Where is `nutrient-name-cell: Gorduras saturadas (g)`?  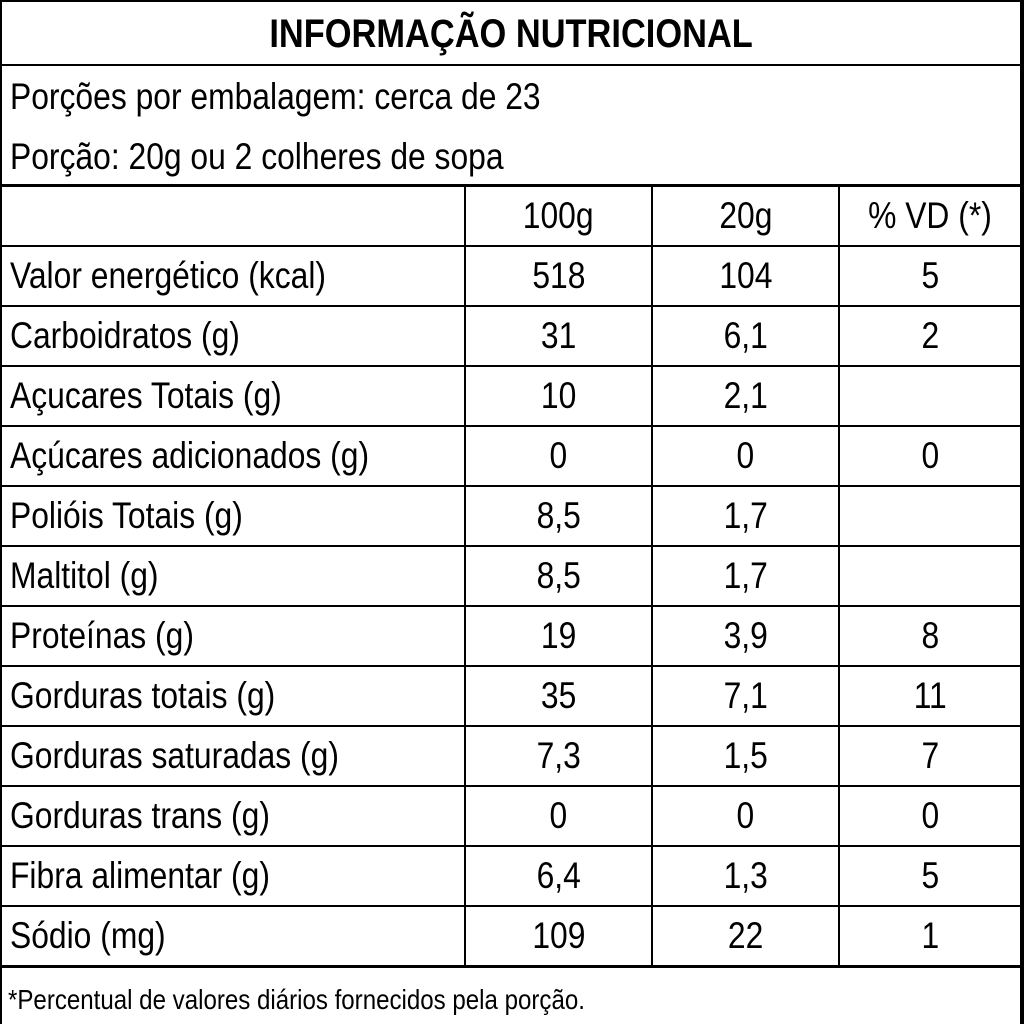 nutrient-name-cell: Gorduras saturadas (g) is located at coordinates (233, 756).